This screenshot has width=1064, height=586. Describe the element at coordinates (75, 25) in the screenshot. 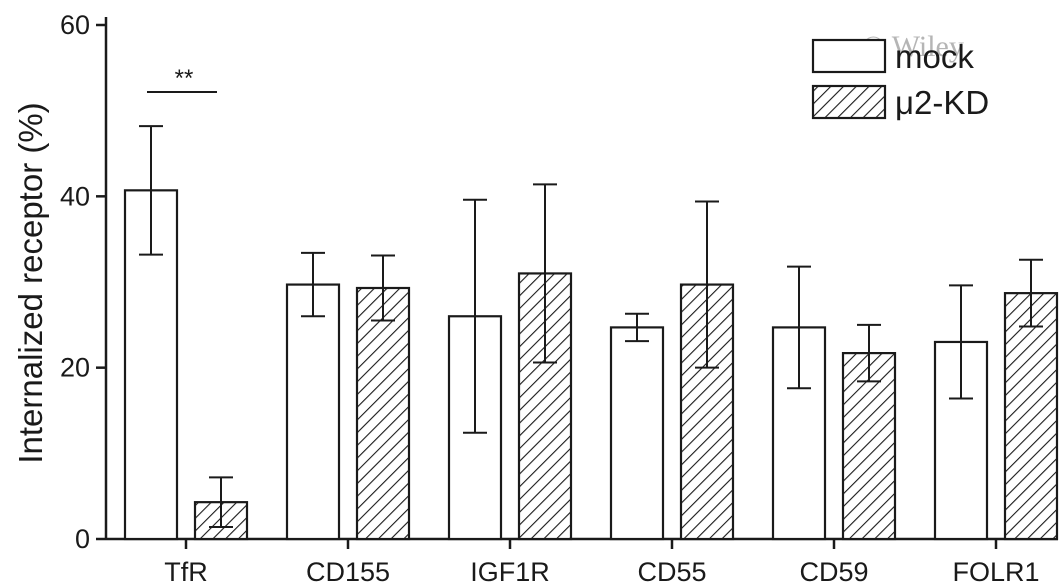

I see `y-tick-label: 60` at that location.